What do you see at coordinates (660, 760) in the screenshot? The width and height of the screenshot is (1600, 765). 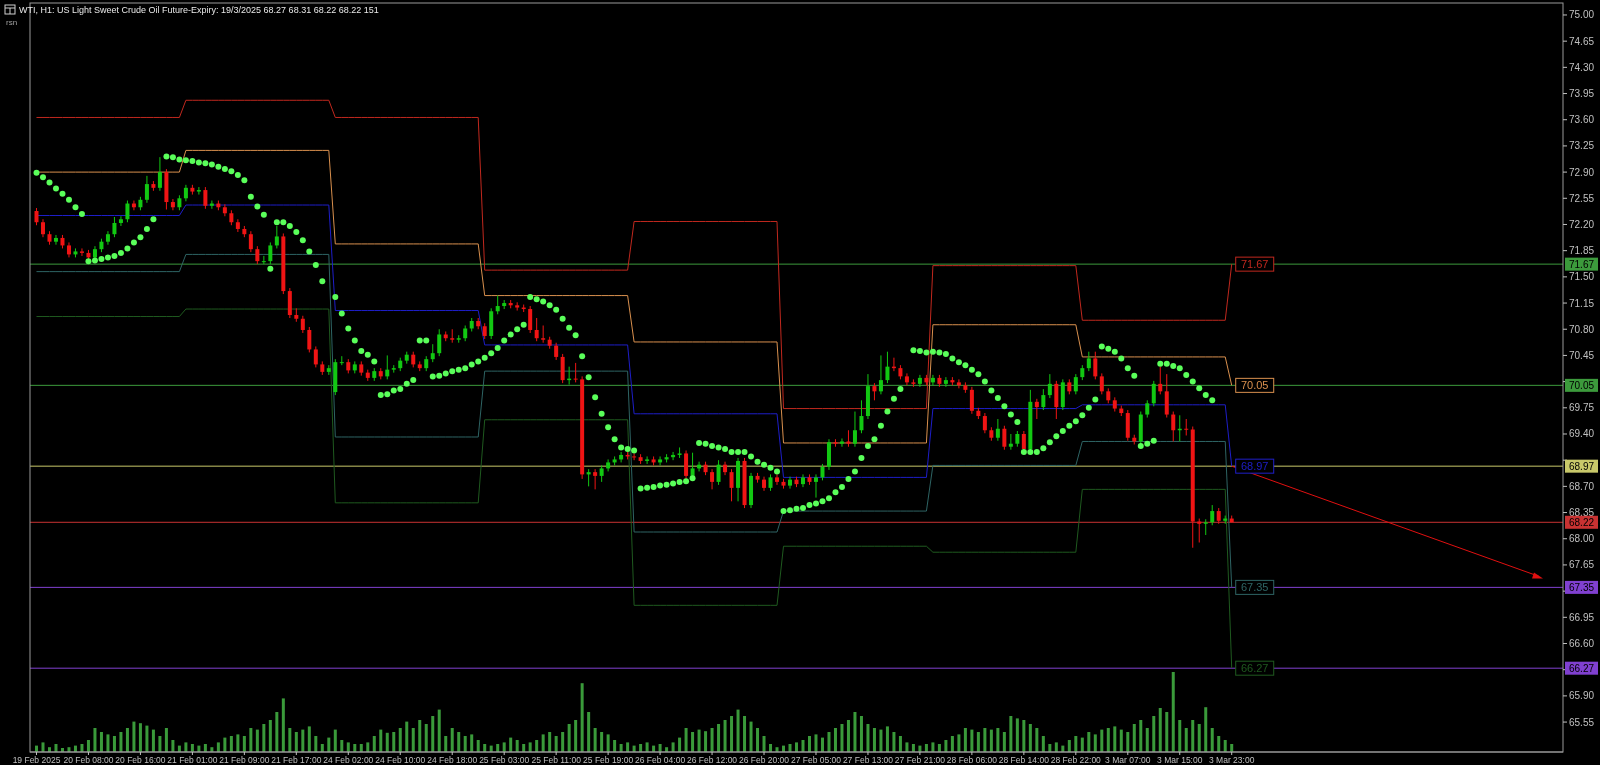 I see `x-tick-label: 26 Feb 04:00` at bounding box center [660, 760].